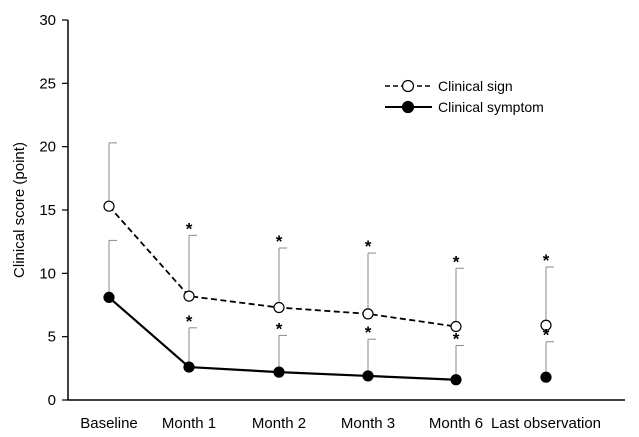 The image size is (639, 437). What do you see at coordinates (189, 228) in the screenshot?
I see `significance-clinical-sign-1: *` at bounding box center [189, 228].